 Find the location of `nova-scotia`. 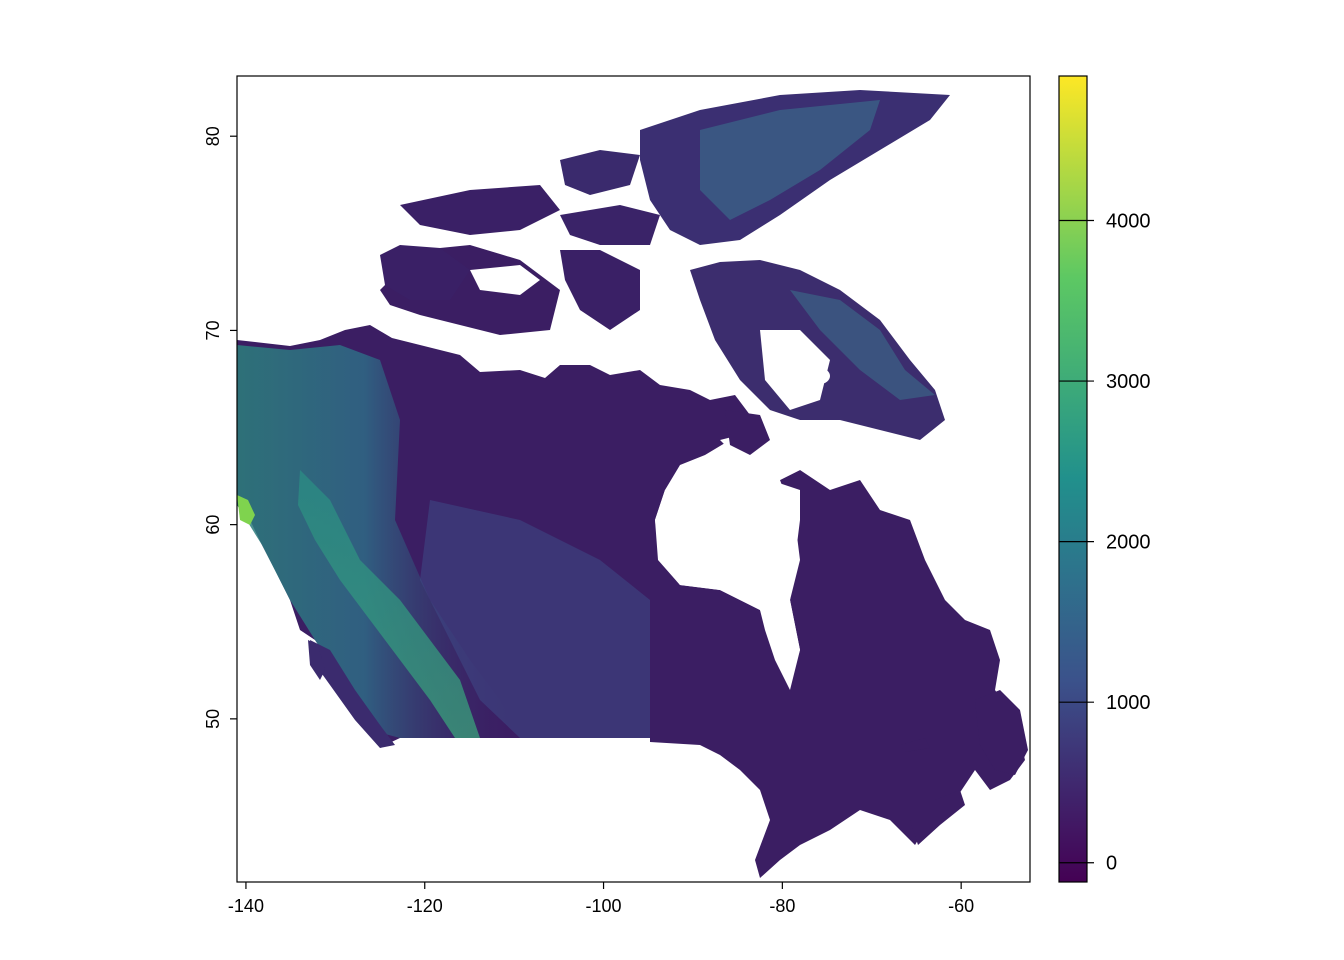

nova-scotia is located at coordinates (937, 817).